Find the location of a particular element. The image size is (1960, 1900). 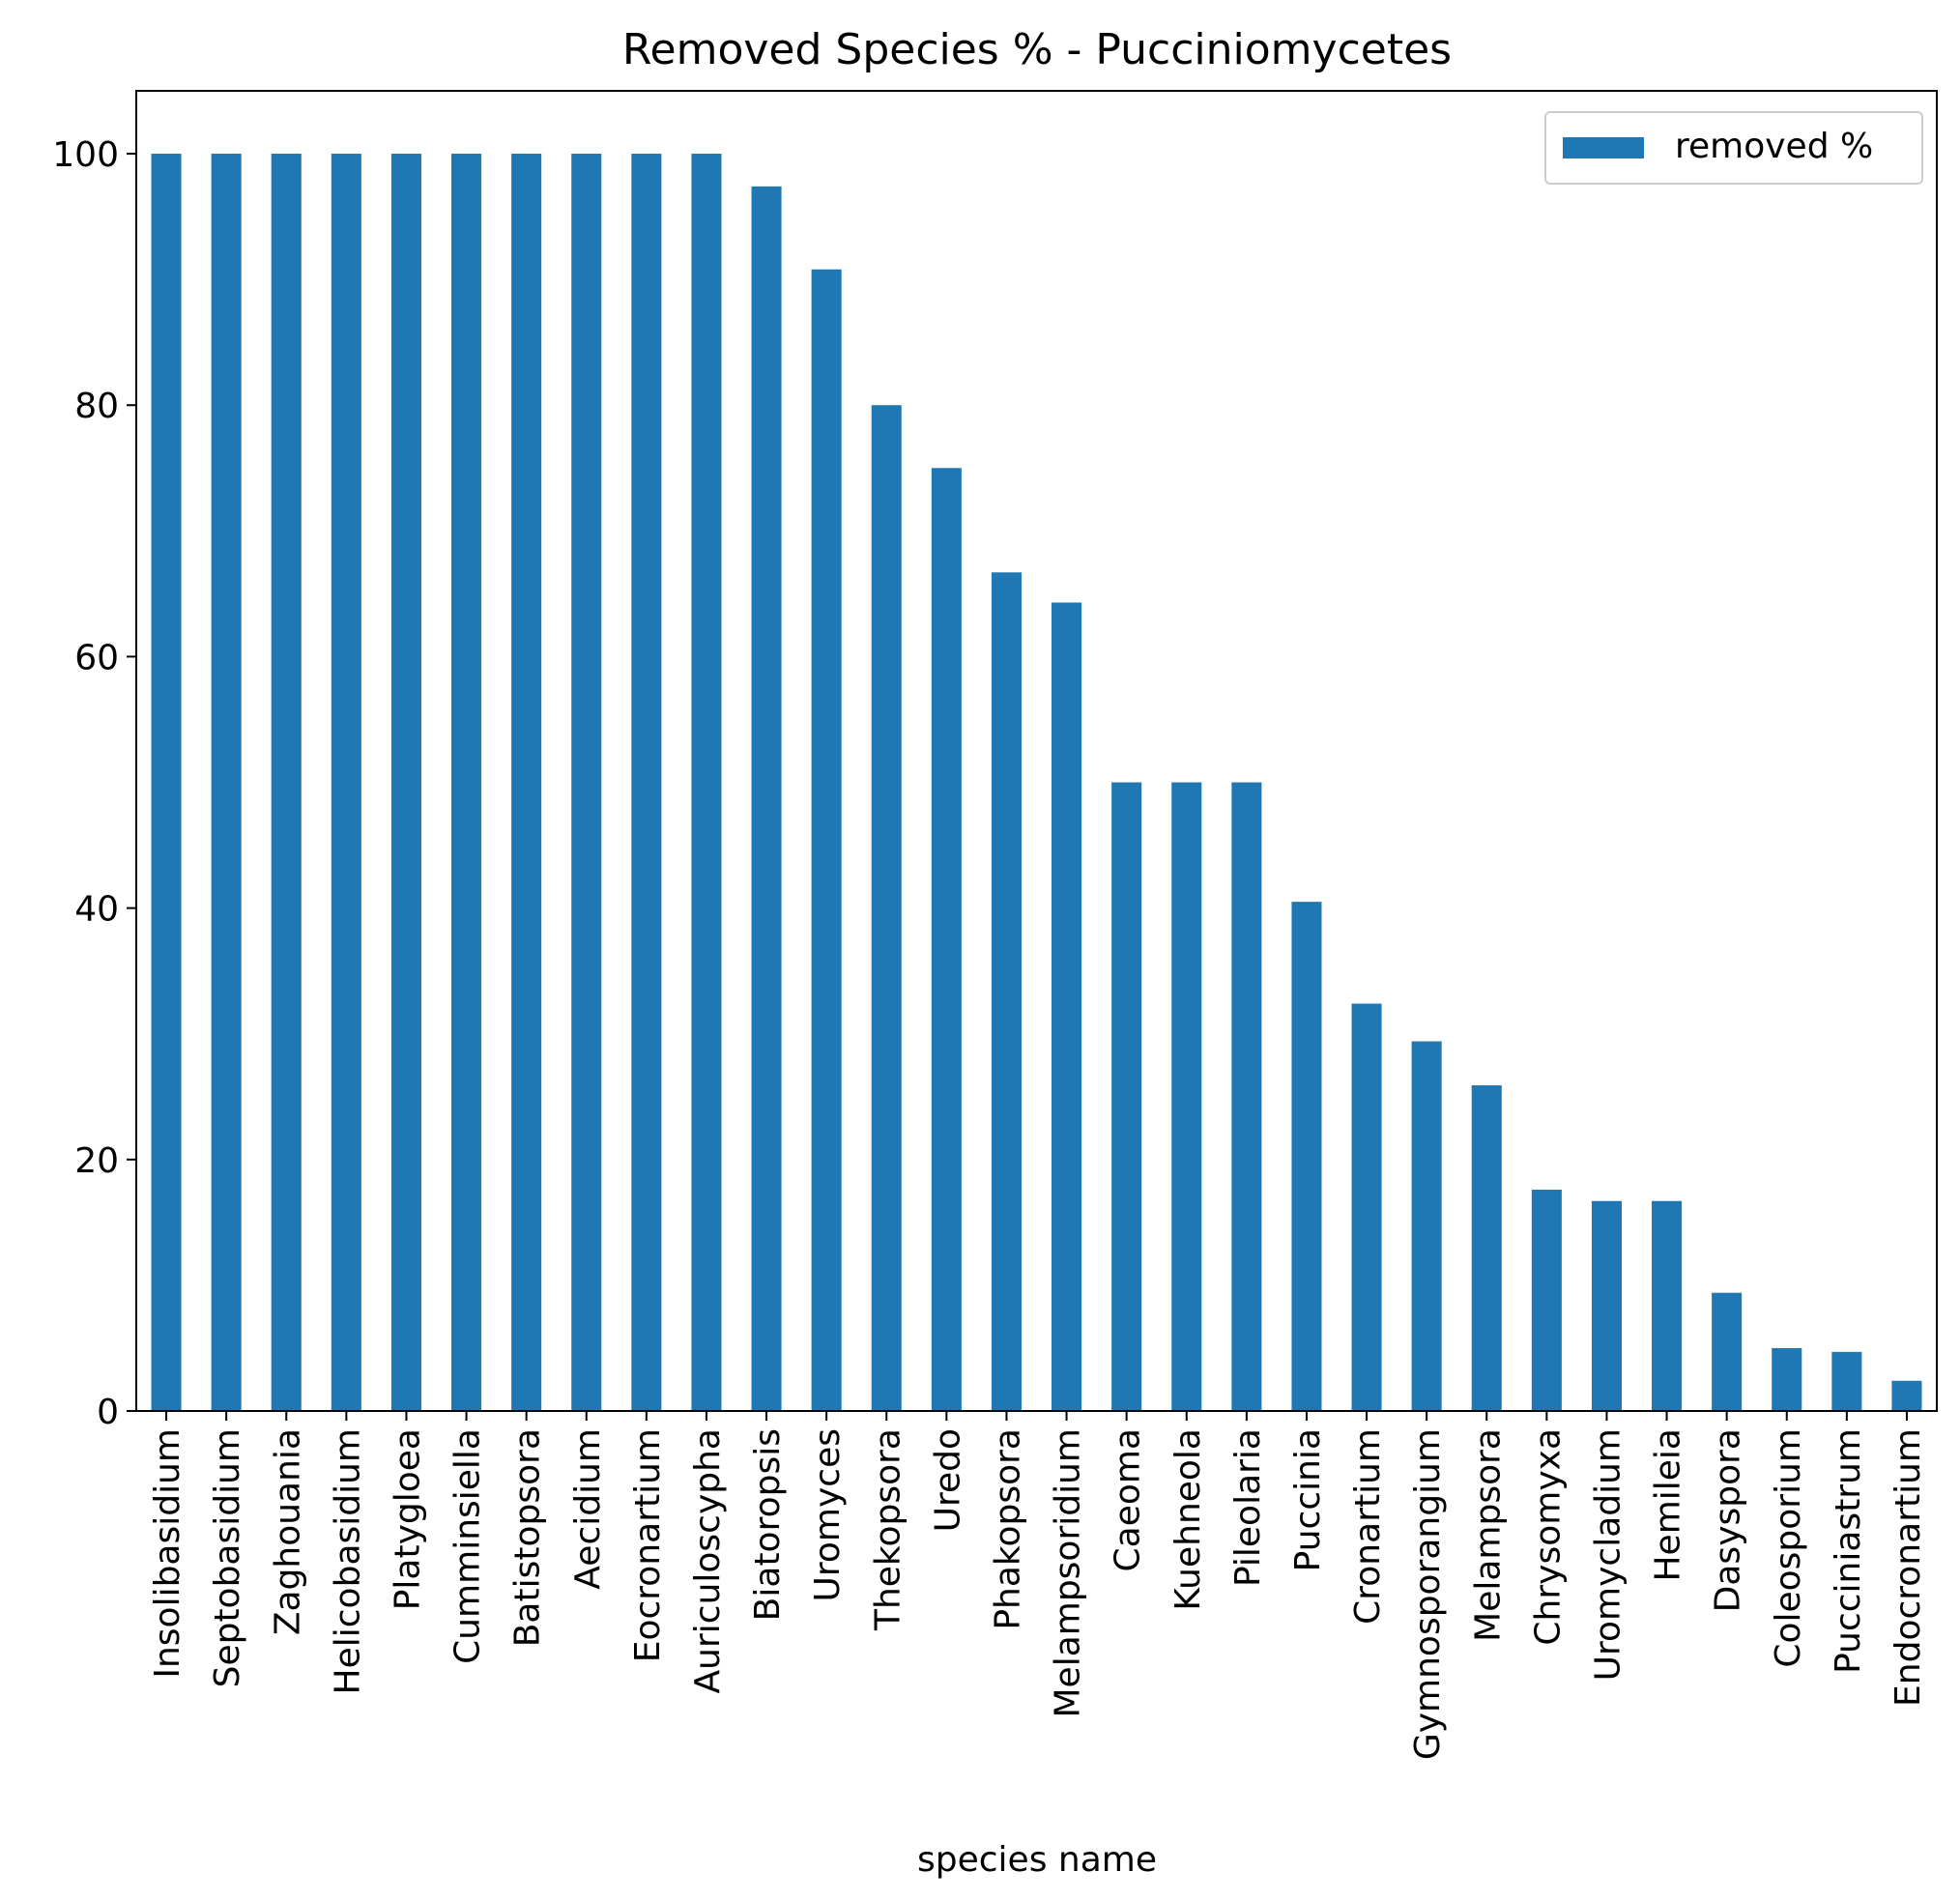

x-tick-label: Aecidium is located at coordinates (588, 1509).